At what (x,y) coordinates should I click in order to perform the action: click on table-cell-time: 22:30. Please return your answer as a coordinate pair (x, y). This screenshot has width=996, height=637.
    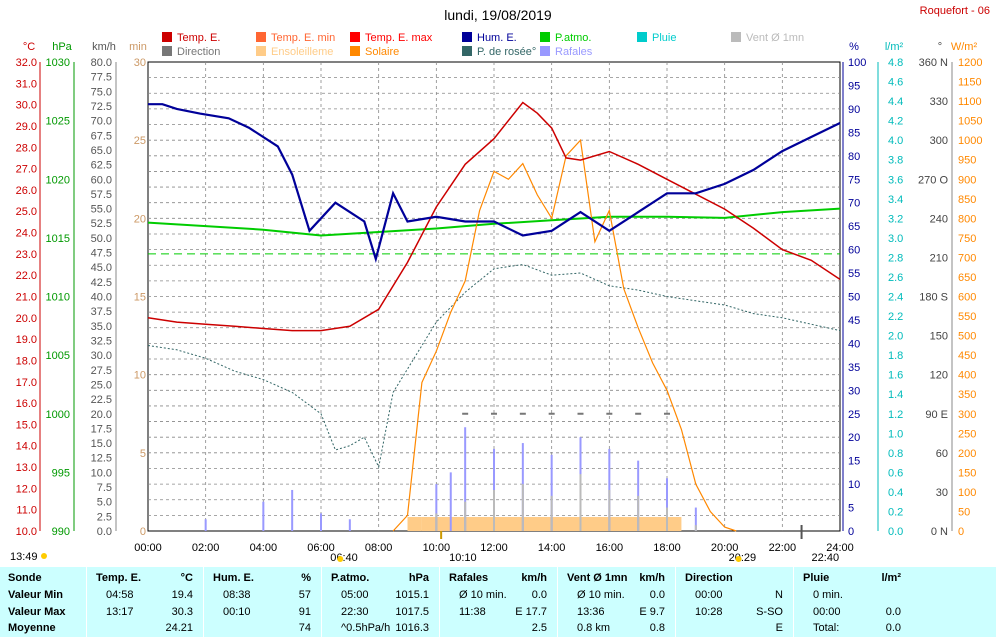
    Looking at the image, I should click on (355, 612).